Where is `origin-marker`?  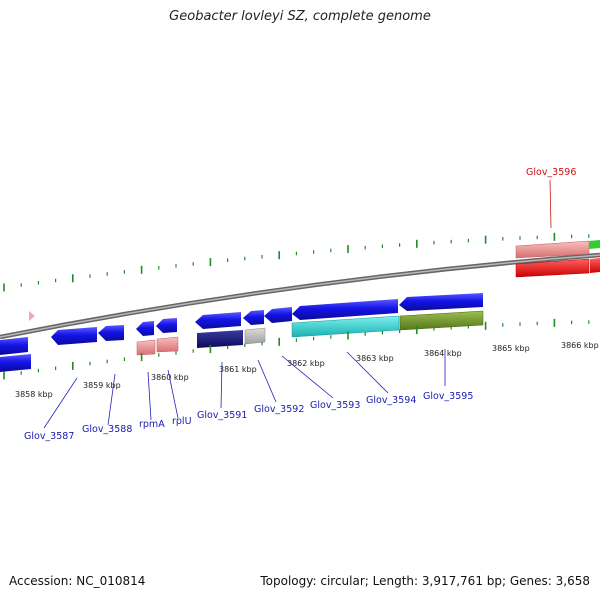
origin-marker is located at coordinates (32, 316).